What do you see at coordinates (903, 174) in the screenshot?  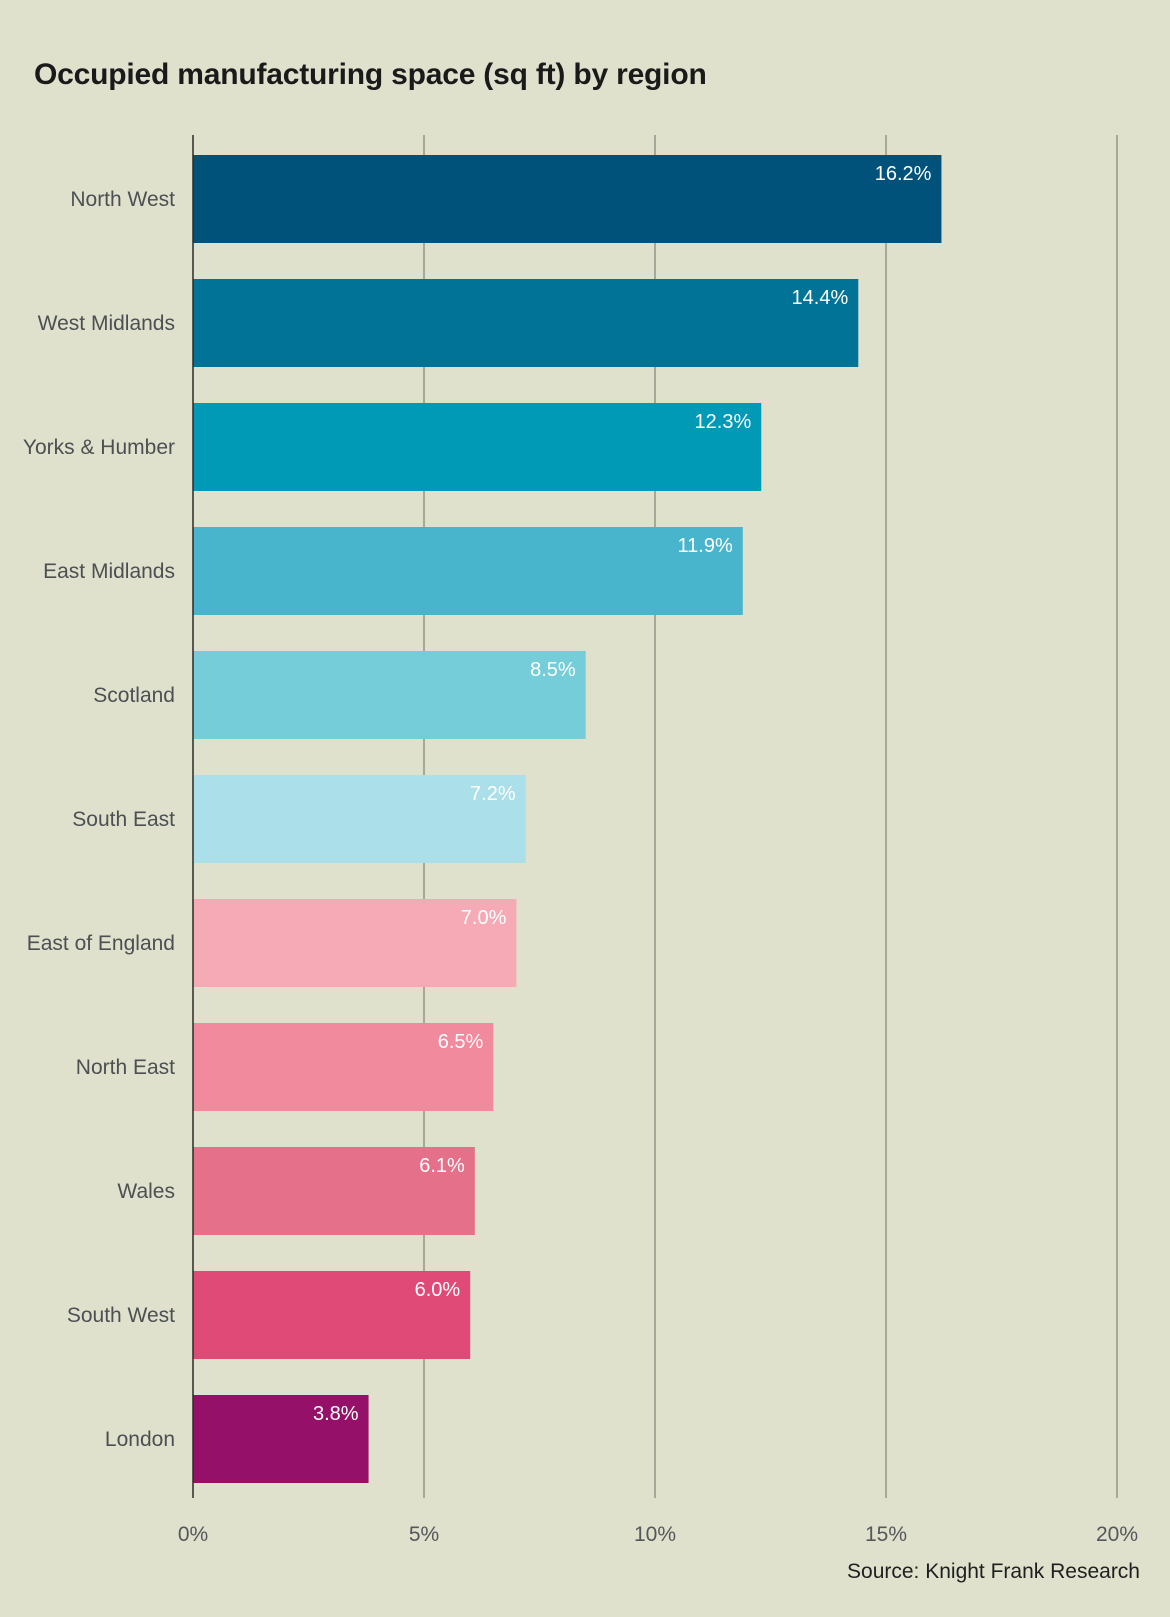 I see `data-label: 16.2%` at bounding box center [903, 174].